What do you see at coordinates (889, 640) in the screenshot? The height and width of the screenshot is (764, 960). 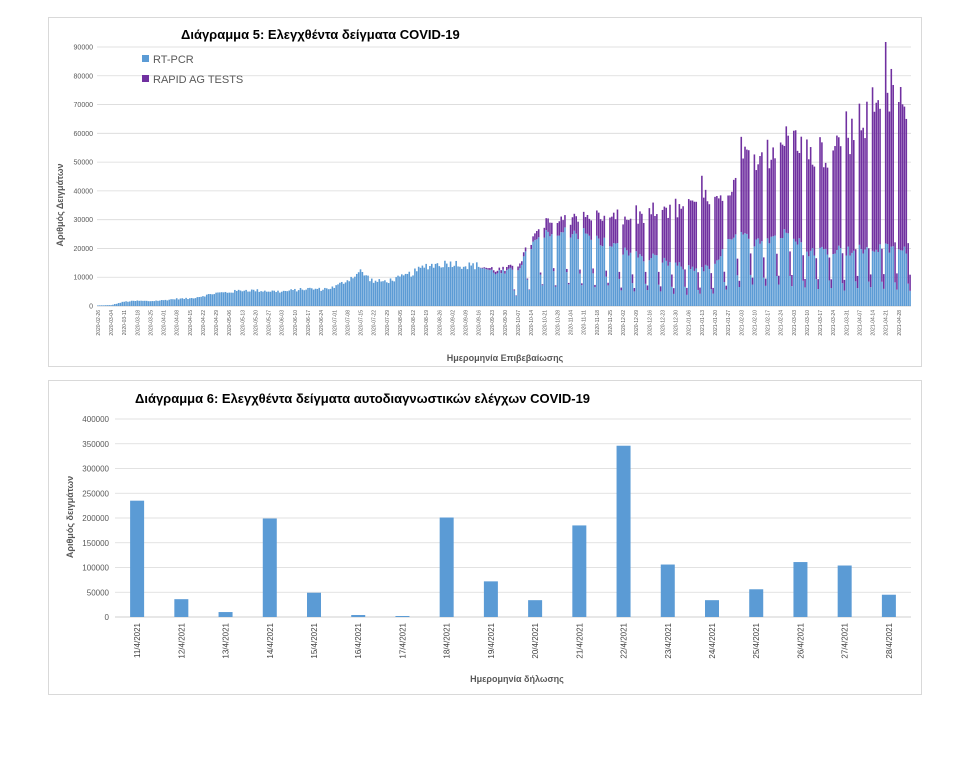 I see `x-tick-label: 28/4/2021` at bounding box center [889, 640].